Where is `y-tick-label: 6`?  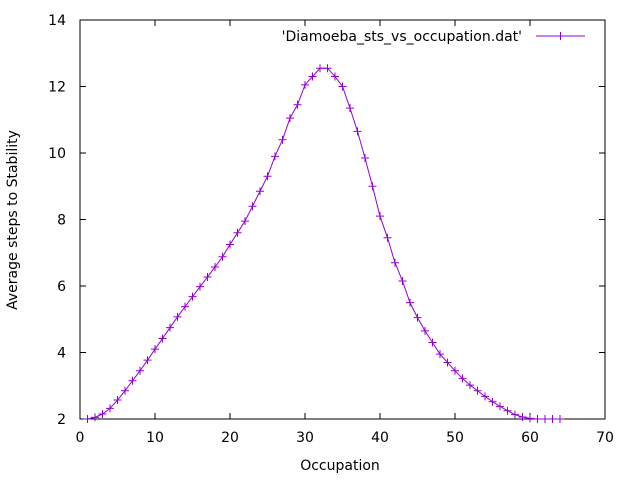
y-tick-label: 6 is located at coordinates (61, 287).